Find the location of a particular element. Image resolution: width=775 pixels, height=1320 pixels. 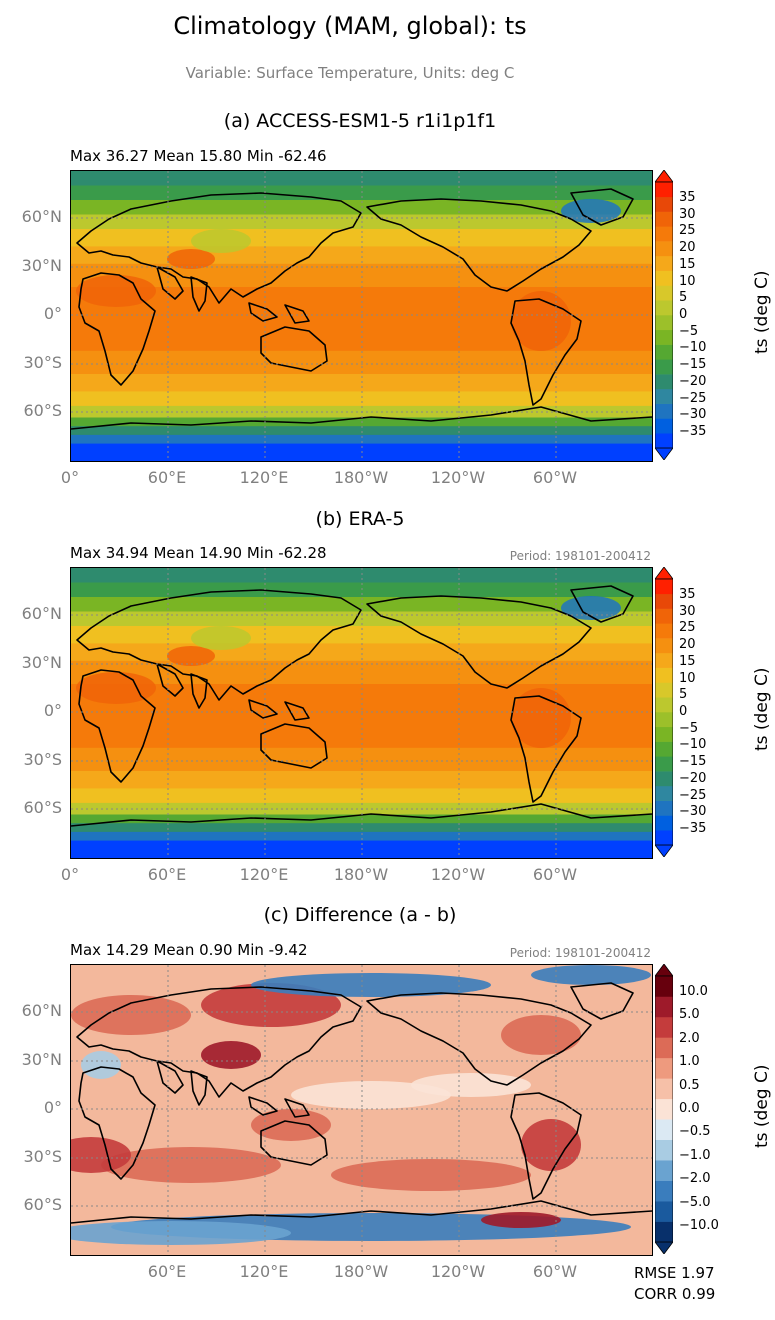

colorbar-outline is located at coordinates (664, 315).